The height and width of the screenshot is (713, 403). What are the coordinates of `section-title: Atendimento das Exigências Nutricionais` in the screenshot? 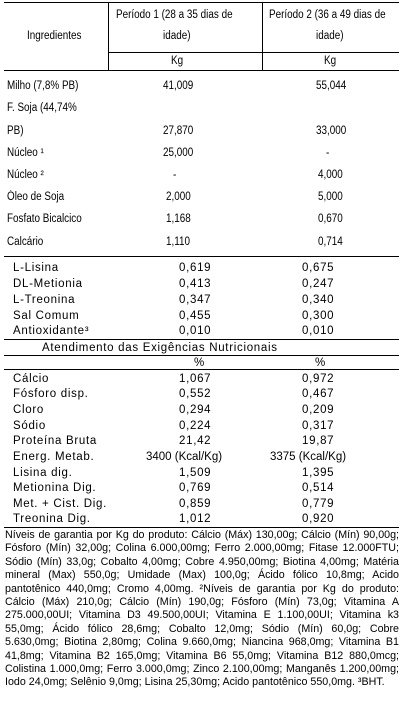 It's located at (160, 348).